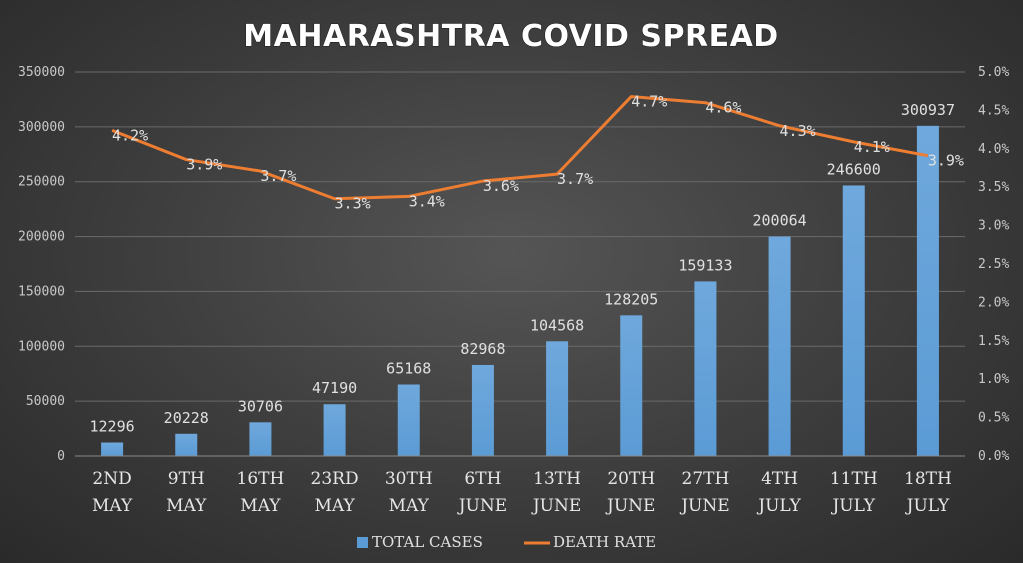  I want to click on legend: TOTAL CASES DEATH RATE, so click(506, 542).